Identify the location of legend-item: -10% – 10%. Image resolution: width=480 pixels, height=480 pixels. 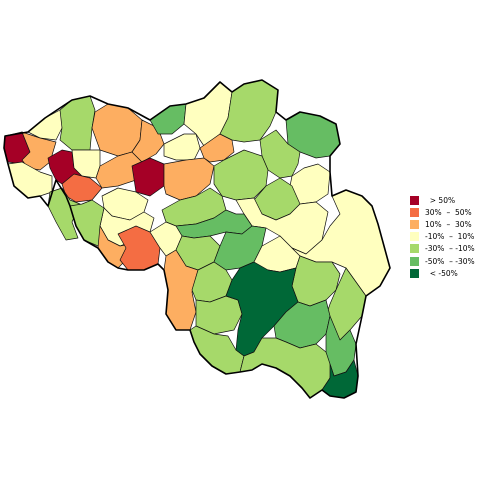
(442, 237).